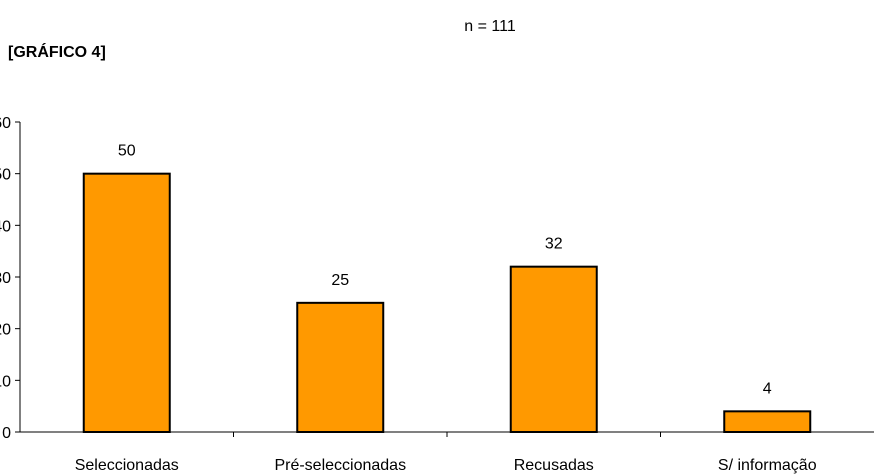 The image size is (874, 475). What do you see at coordinates (127, 151) in the screenshot?
I see `data-label: 50` at bounding box center [127, 151].